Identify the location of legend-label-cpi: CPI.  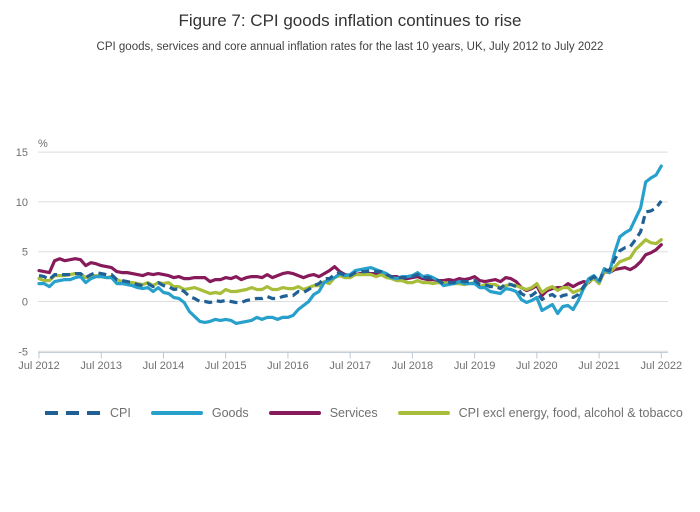
(120, 413).